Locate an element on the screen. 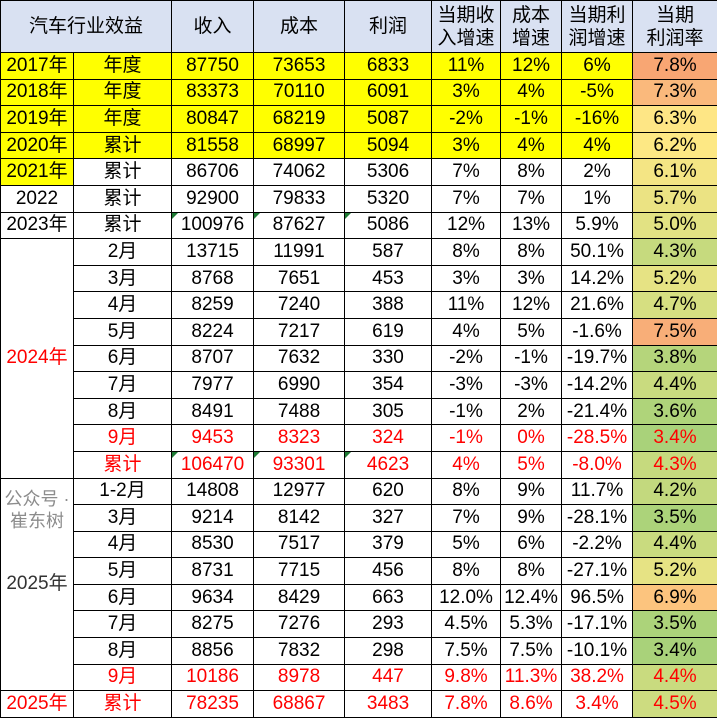  profit-cell: 354 is located at coordinates (388, 385).